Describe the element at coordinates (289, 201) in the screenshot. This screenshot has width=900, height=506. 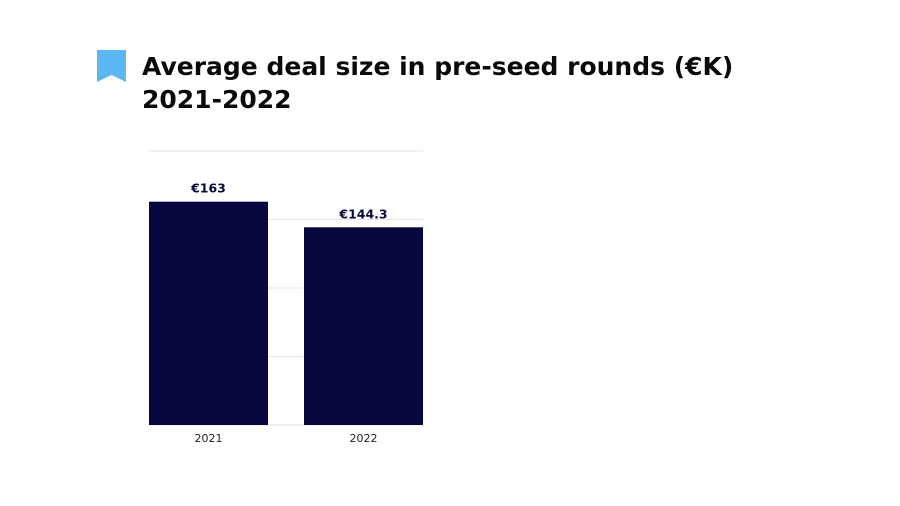
I see `data-labels: €163 €144.3` at that location.